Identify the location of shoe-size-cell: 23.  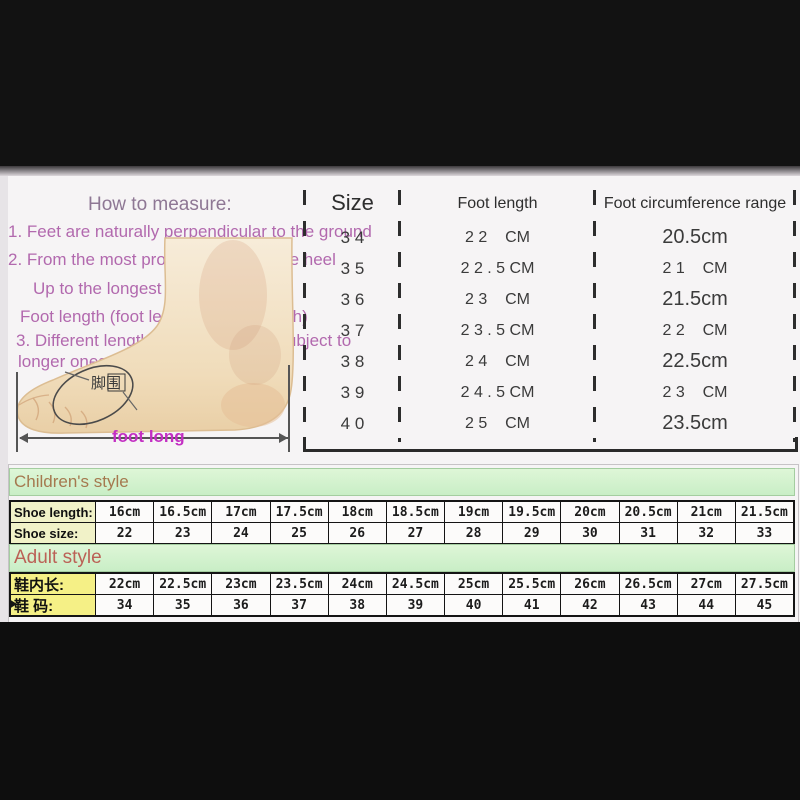
(182, 533).